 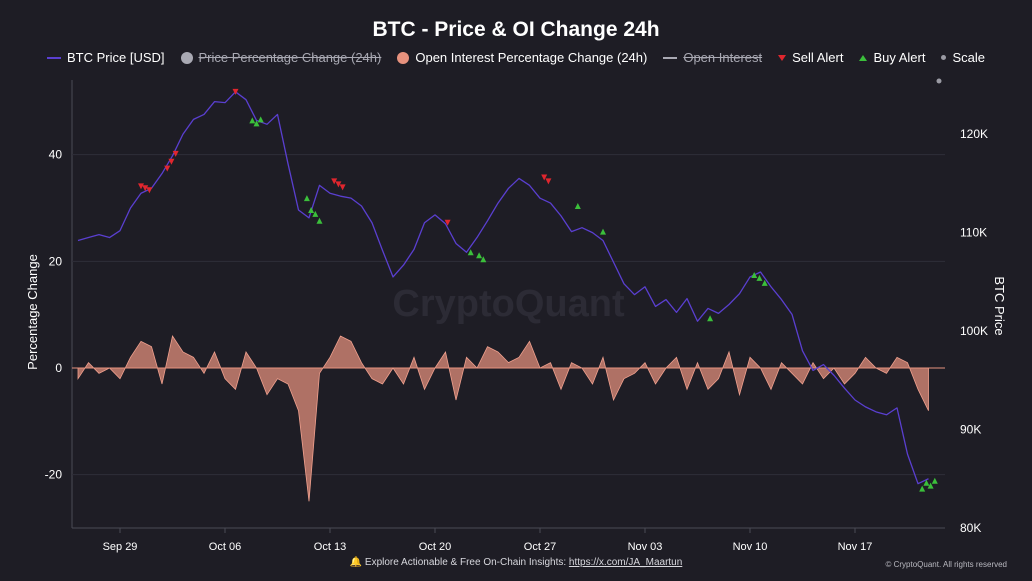 I want to click on x-tick-label: Oct 06, so click(x=225, y=547).